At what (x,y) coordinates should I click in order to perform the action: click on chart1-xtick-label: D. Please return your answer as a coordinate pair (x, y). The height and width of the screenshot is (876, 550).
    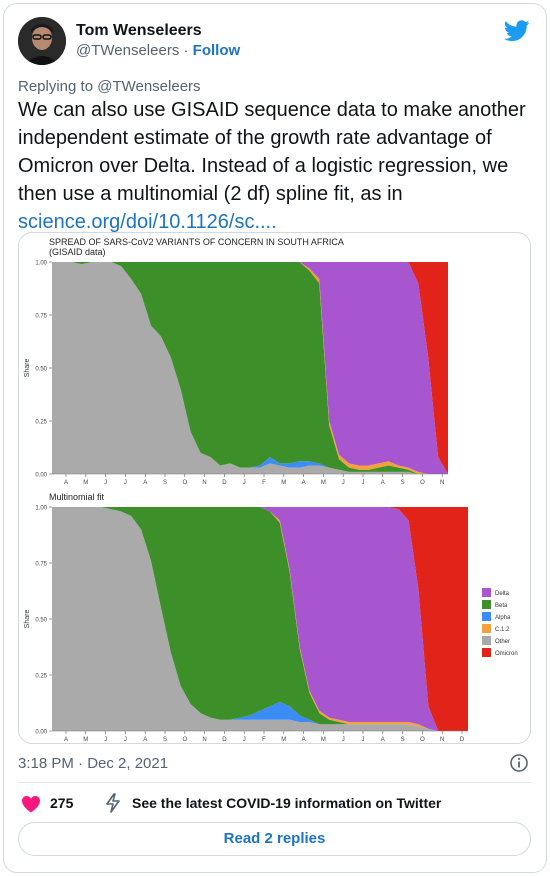
    Looking at the image, I should click on (224, 483).